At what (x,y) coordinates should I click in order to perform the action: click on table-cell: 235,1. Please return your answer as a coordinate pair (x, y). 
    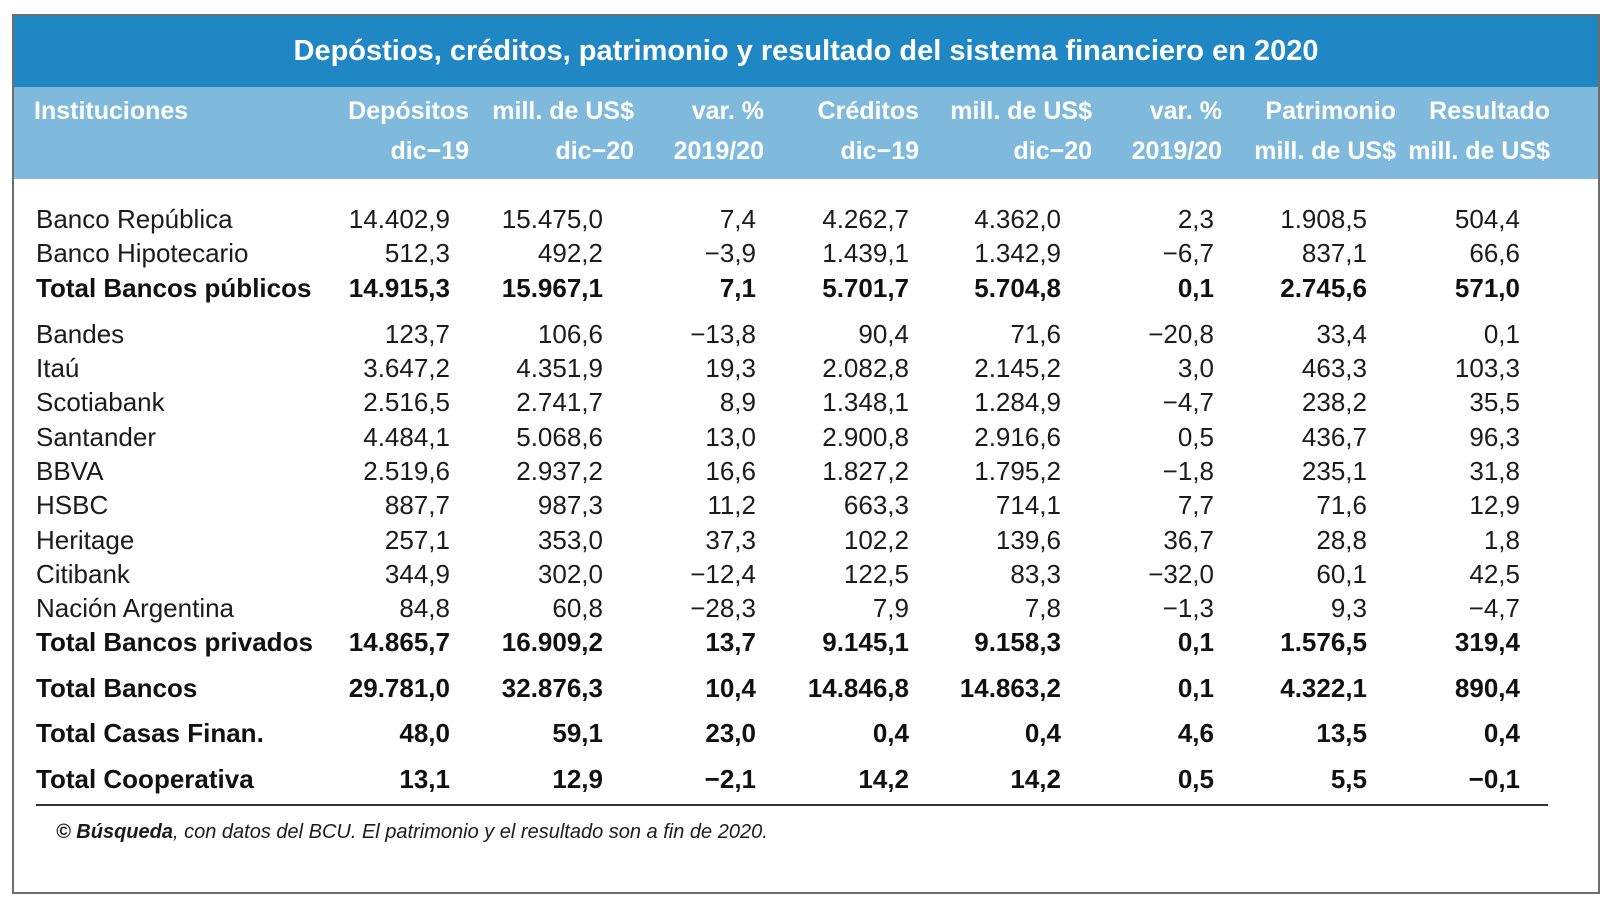
    Looking at the image, I should click on (1334, 471).